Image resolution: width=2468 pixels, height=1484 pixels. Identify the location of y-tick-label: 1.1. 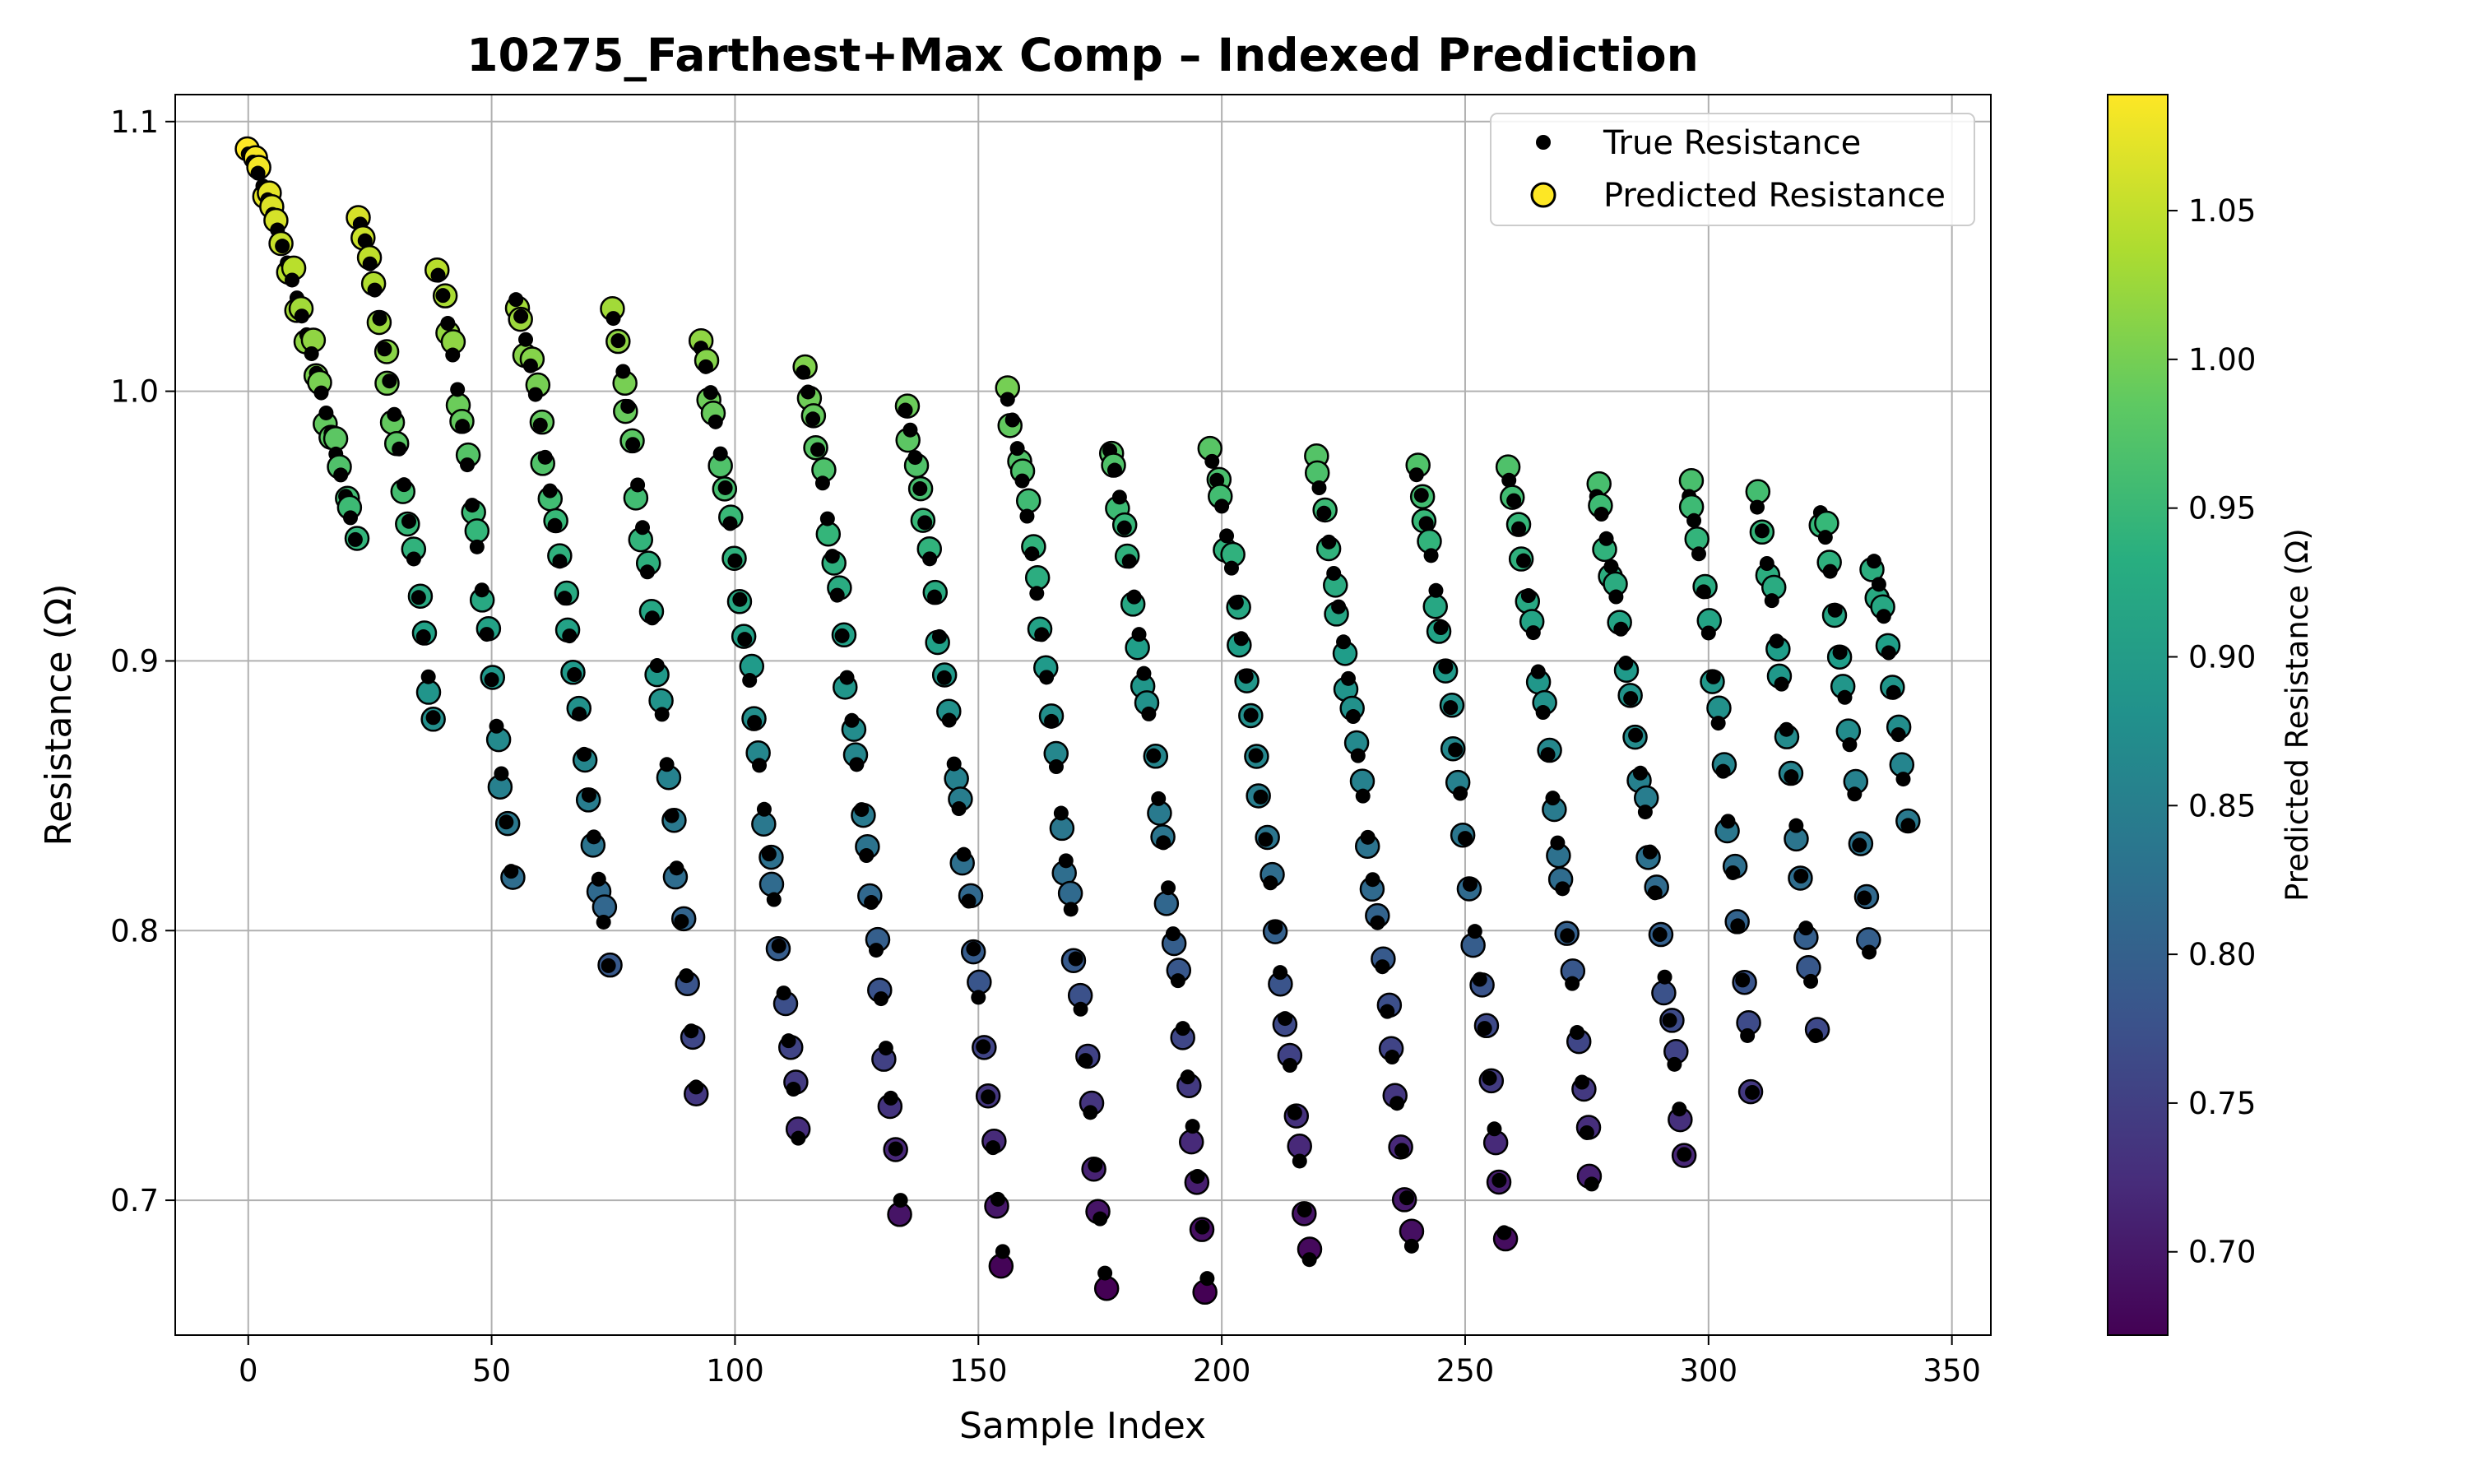
(134, 122).